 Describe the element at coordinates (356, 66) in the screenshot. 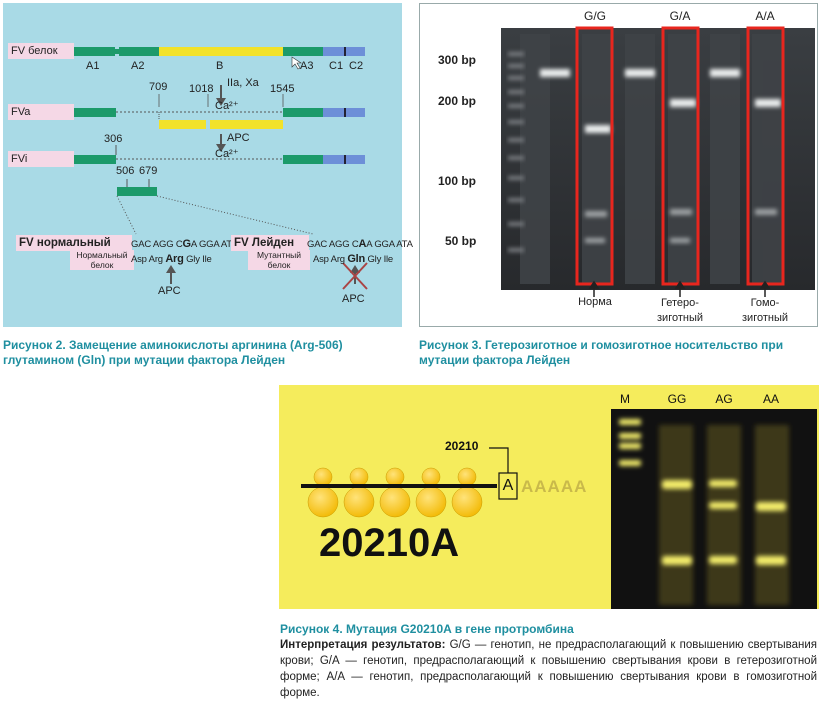

I see `domain-label: C2` at that location.